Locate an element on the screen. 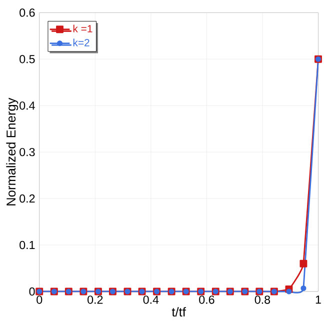 The image size is (330, 323). x-tick-label: 1 is located at coordinates (318, 300).